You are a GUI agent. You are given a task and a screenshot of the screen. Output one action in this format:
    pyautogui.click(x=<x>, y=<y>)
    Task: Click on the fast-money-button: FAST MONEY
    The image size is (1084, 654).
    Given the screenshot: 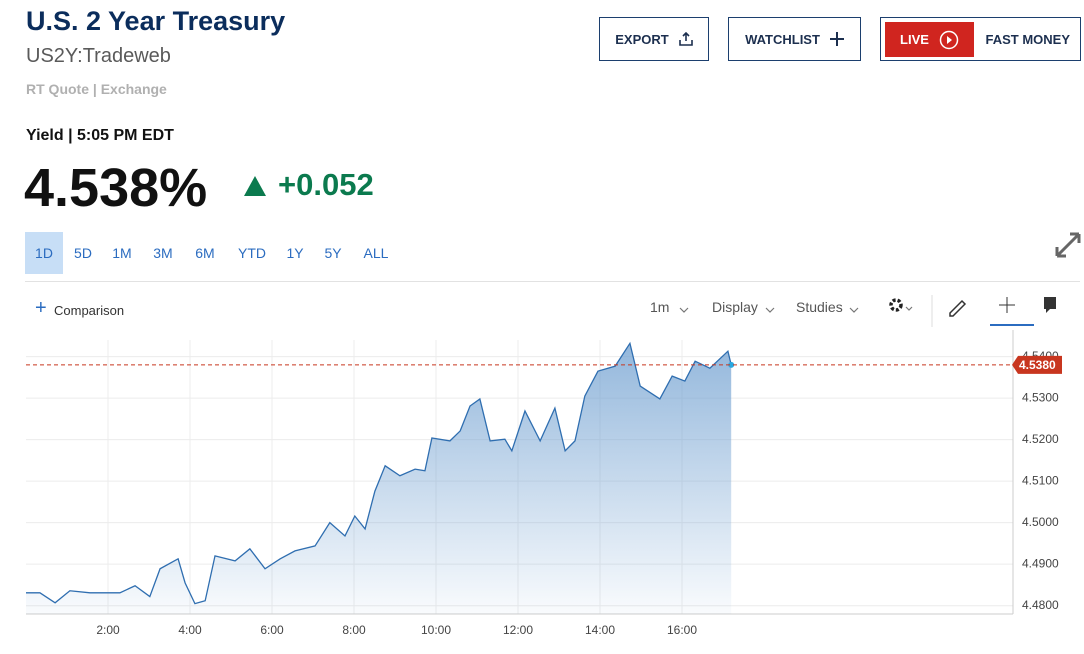 What is the action you would take?
    pyautogui.click(x=980, y=39)
    